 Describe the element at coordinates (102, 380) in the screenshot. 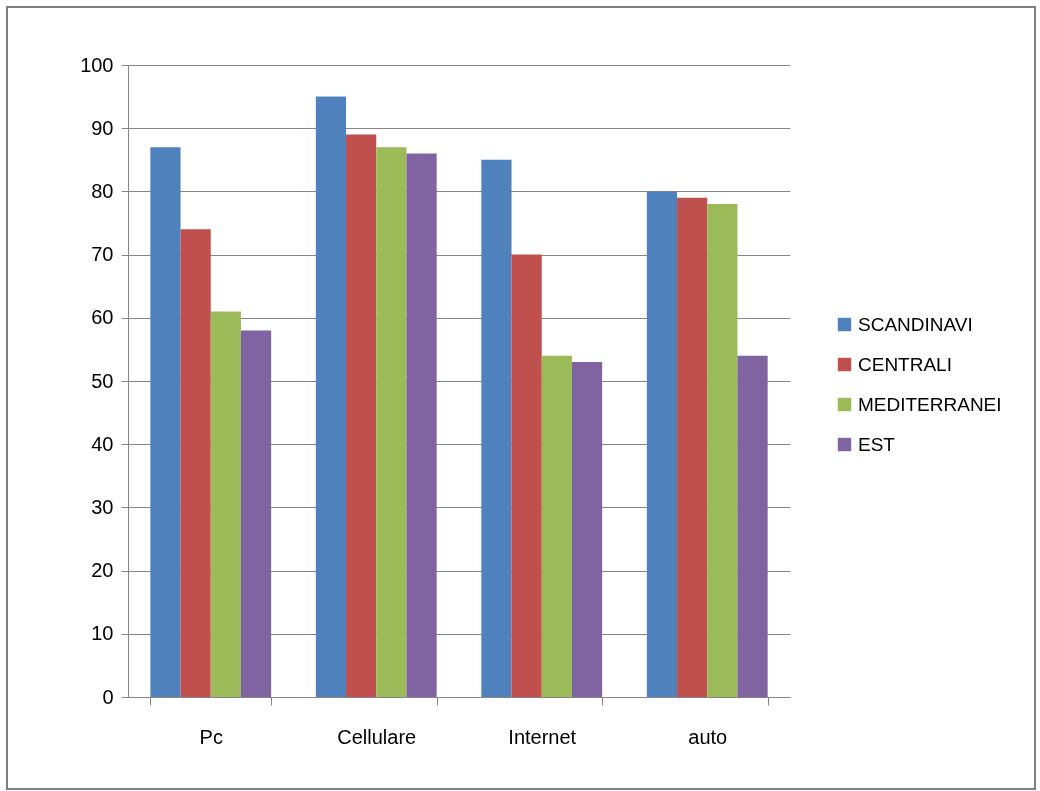

I see `y-tick-label: 50` at that location.